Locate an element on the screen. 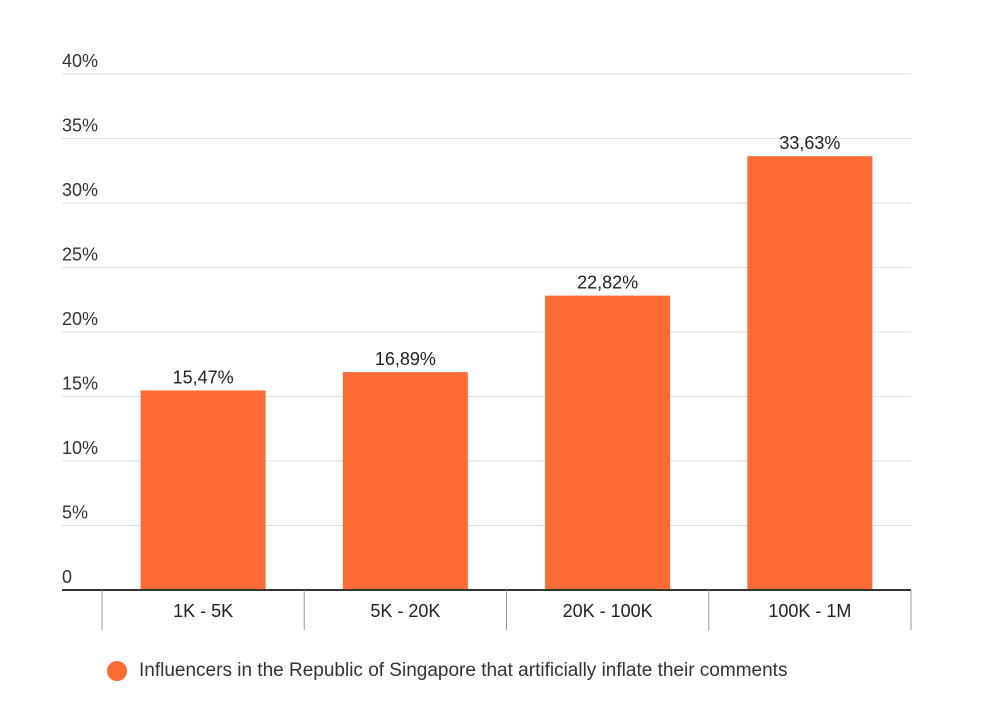 The width and height of the screenshot is (1000, 716). x-tick-label: 100K - 1M is located at coordinates (809, 611).